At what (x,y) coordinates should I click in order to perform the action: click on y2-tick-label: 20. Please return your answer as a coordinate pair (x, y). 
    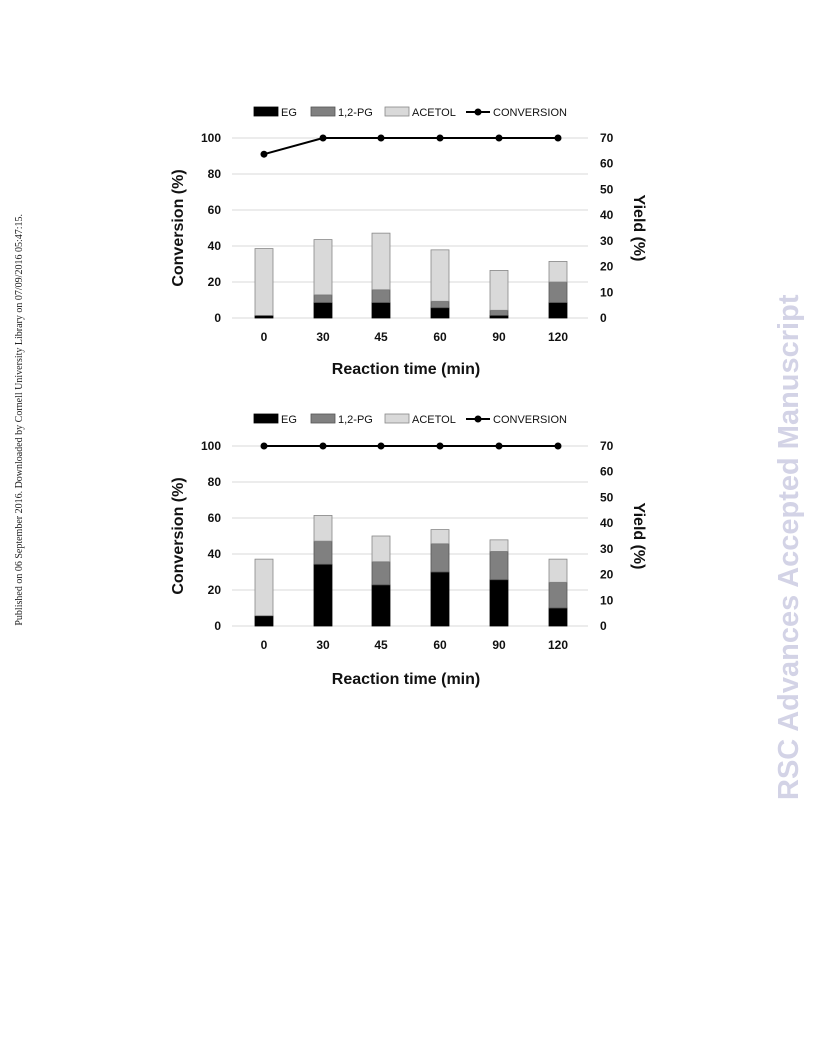
    Looking at the image, I should click on (607, 267).